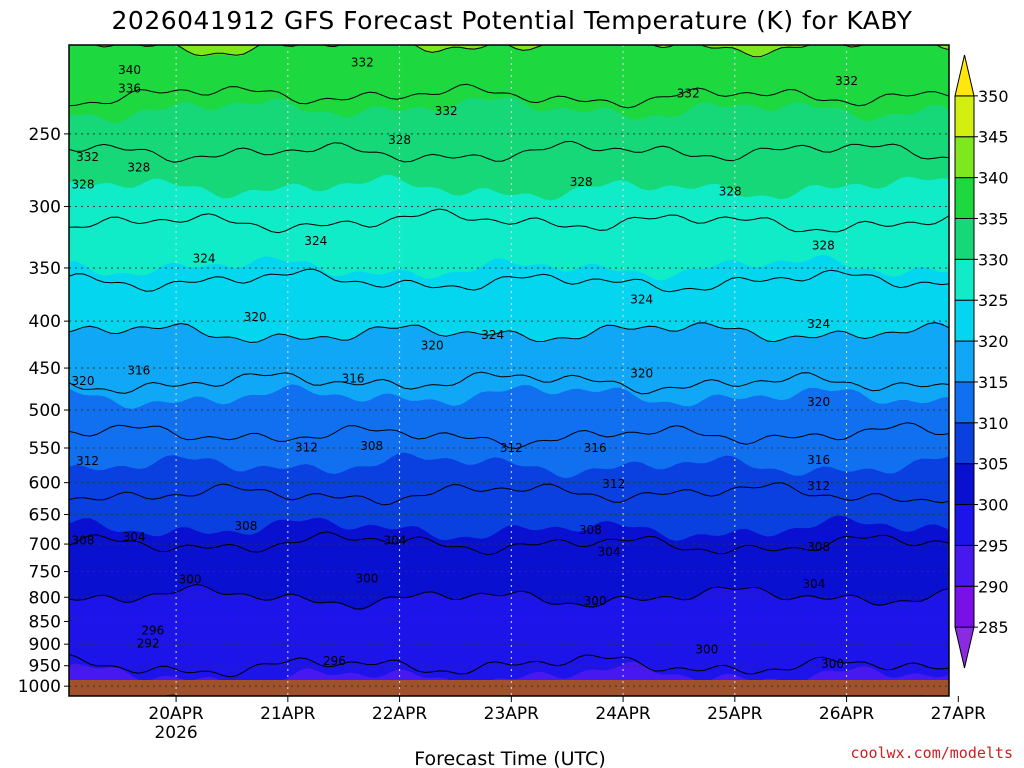 The image size is (1024, 768). I want to click on y-tick-label-950: 950, so click(45, 667).